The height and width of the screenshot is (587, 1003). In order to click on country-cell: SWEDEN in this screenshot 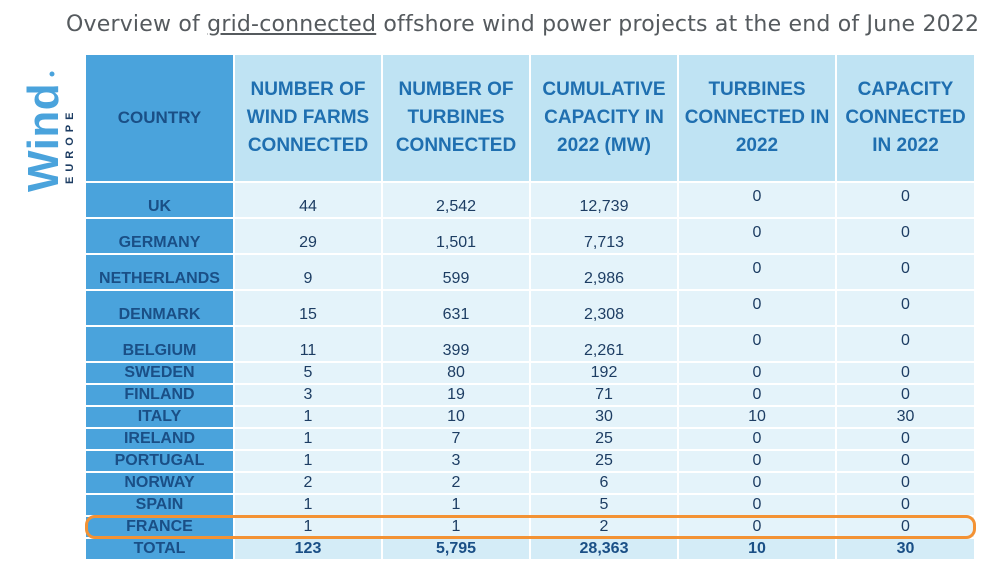, I will do `click(159, 373)`.